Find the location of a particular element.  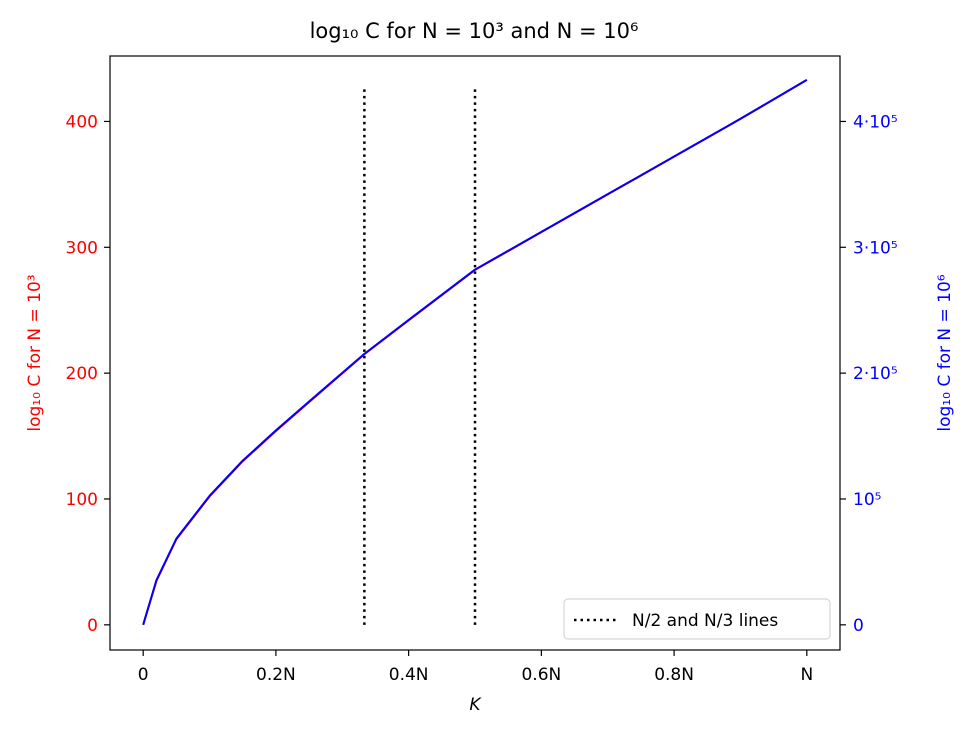

right-y-tick-label: 3·10⁵ is located at coordinates (875, 248).